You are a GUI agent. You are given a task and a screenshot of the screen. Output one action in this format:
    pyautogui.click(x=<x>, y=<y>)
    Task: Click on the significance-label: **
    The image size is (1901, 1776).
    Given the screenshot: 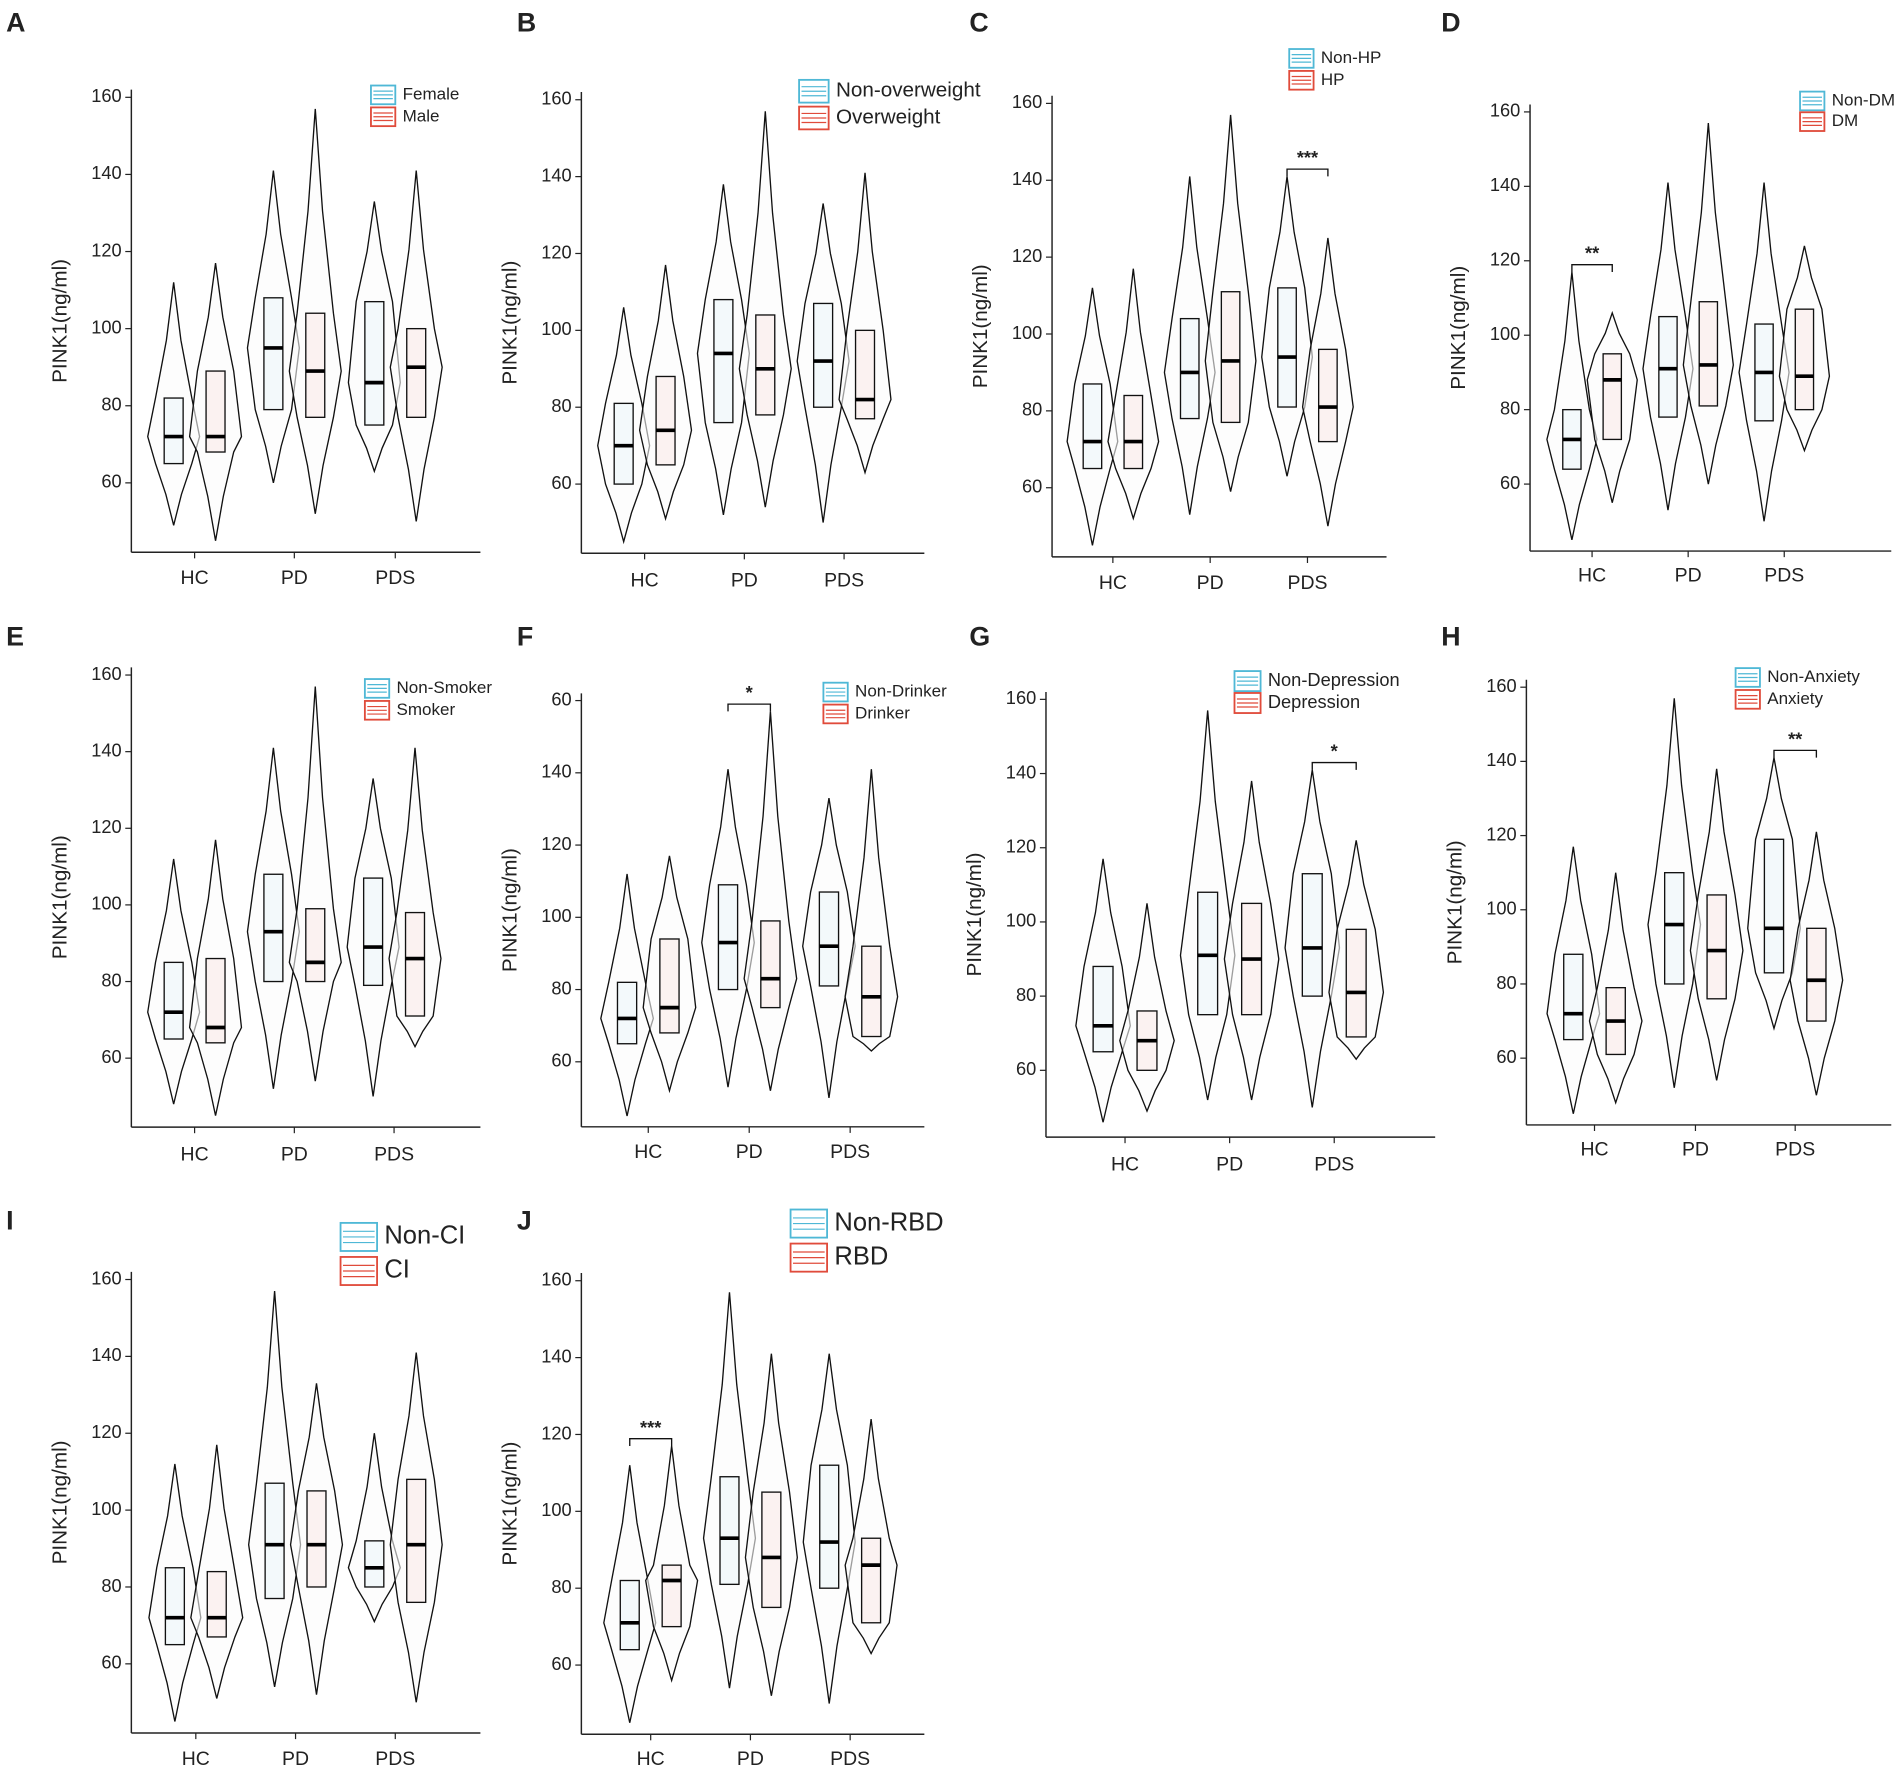 What is the action you would take?
    pyautogui.click(x=1795, y=738)
    